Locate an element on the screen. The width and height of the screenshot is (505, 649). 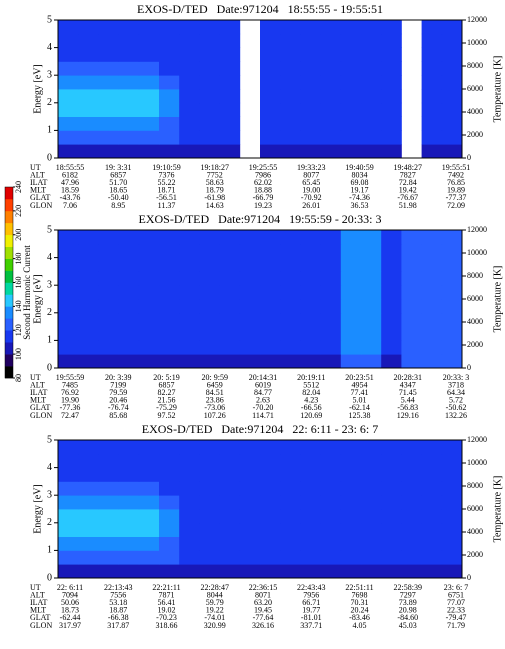
table-cell: 50.06 is located at coordinates (70, 602).